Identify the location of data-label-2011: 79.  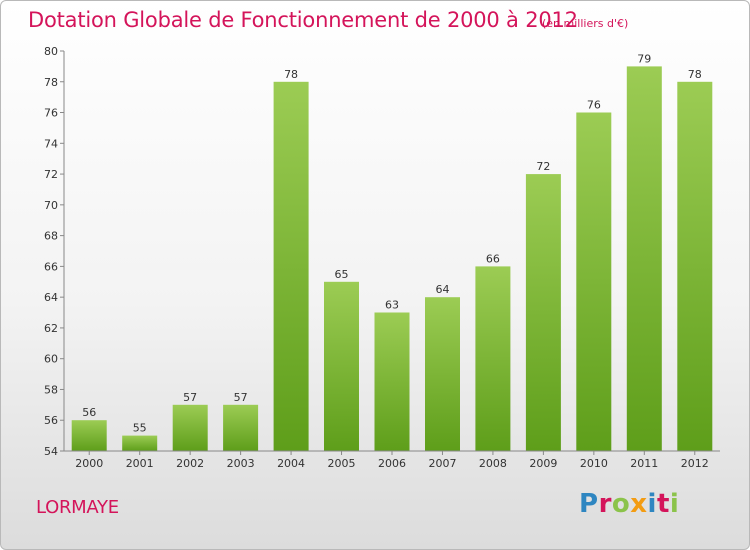
(644, 58).